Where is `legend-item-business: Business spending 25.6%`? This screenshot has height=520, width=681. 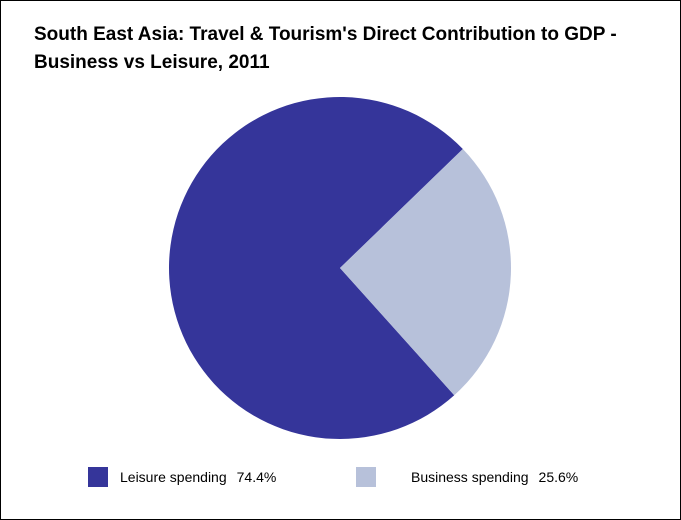 legend-item-business: Business spending 25.6% is located at coordinates (467, 477).